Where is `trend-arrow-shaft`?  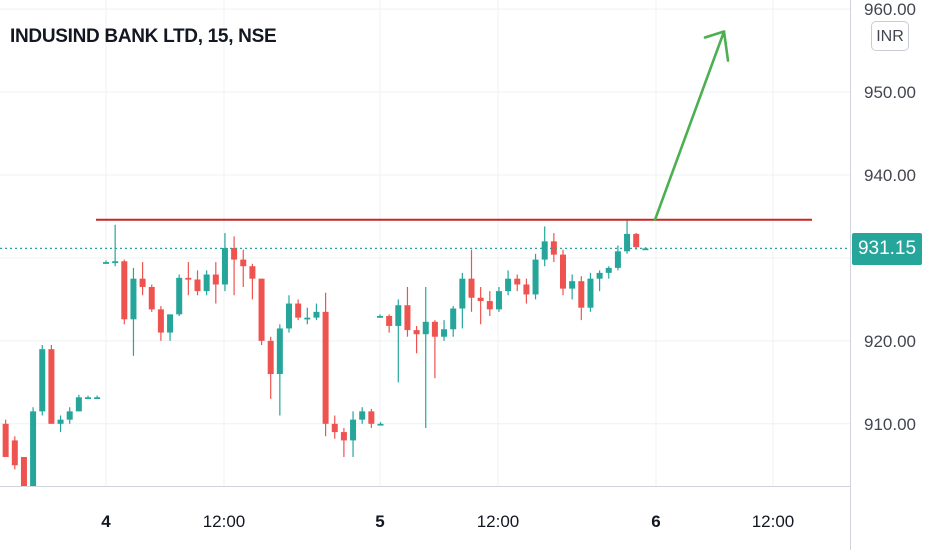 trend-arrow-shaft is located at coordinates (689, 126).